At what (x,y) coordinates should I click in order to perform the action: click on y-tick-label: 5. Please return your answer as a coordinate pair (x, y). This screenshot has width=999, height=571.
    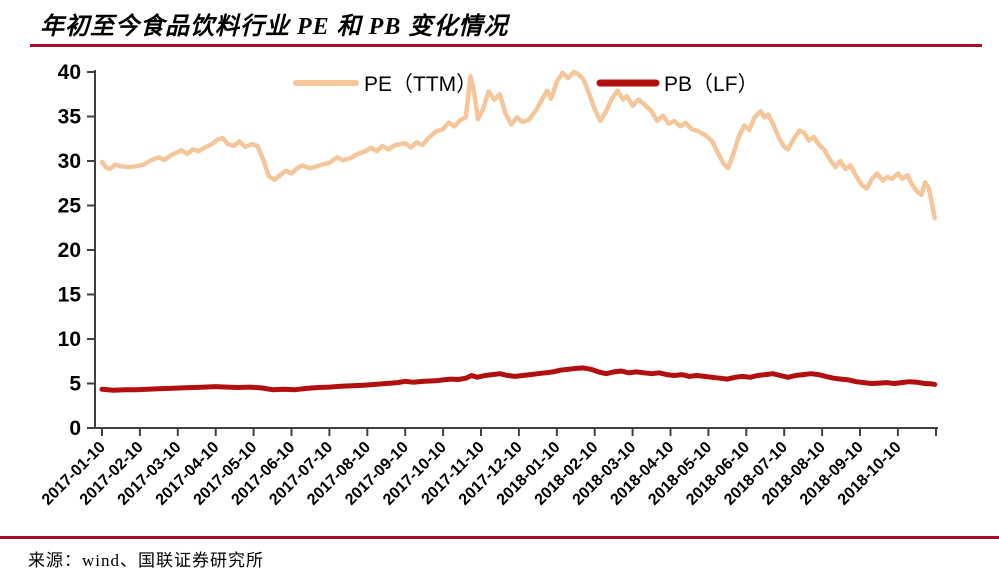
    Looking at the image, I should click on (75, 384).